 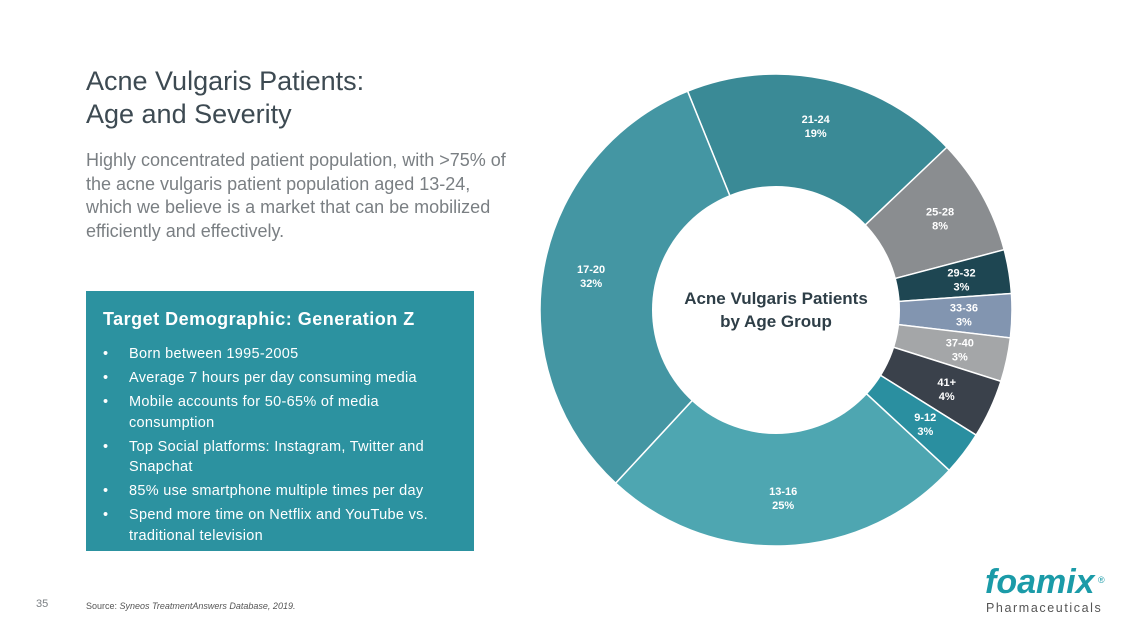 I want to click on source-prefix: Source:, so click(x=103, y=606).